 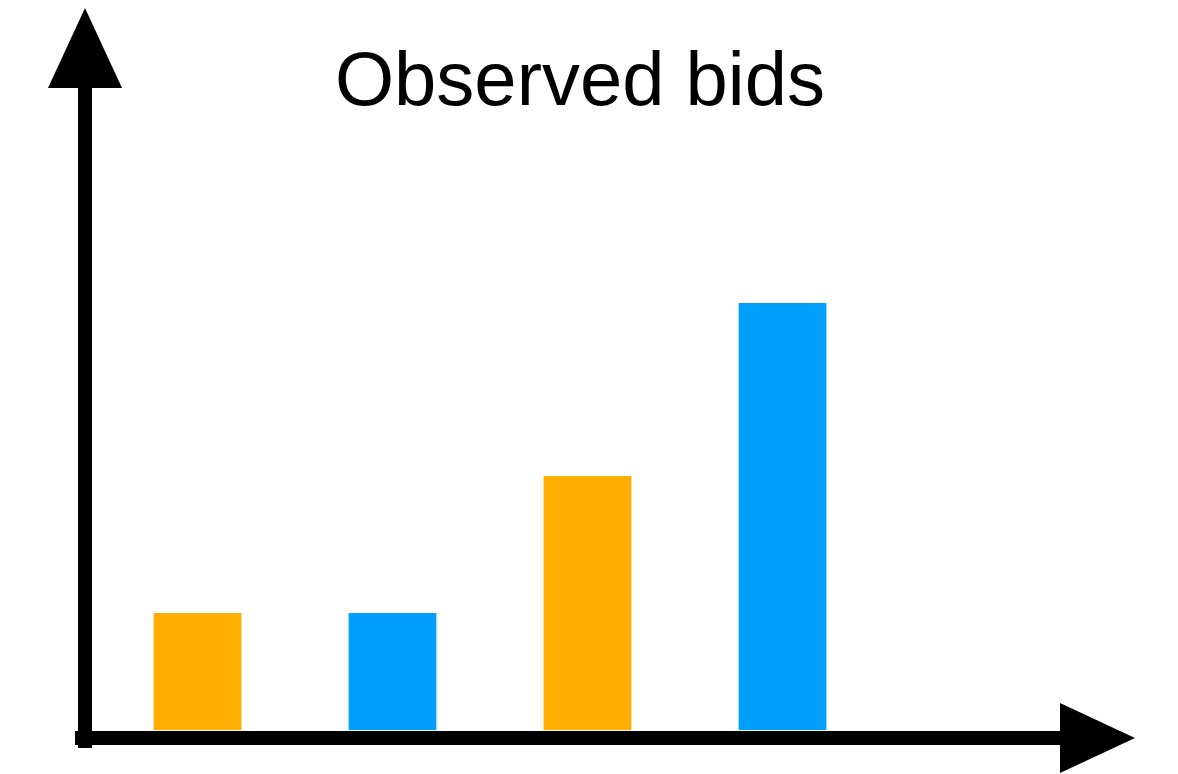 What do you see at coordinates (580, 78) in the screenshot?
I see `chart-title: Observed bids` at bounding box center [580, 78].